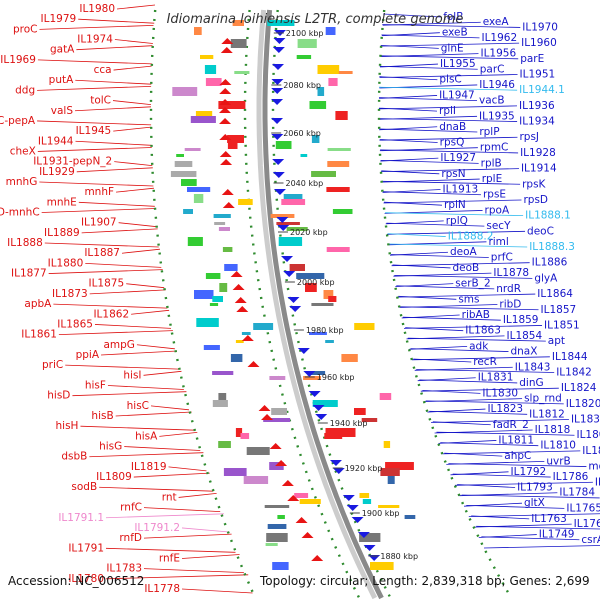 The image size is (600, 600). What do you see at coordinates (302, 85) in the screenshot?
I see `kbp-tick-label: 2080 kbp` at bounding box center [302, 85].